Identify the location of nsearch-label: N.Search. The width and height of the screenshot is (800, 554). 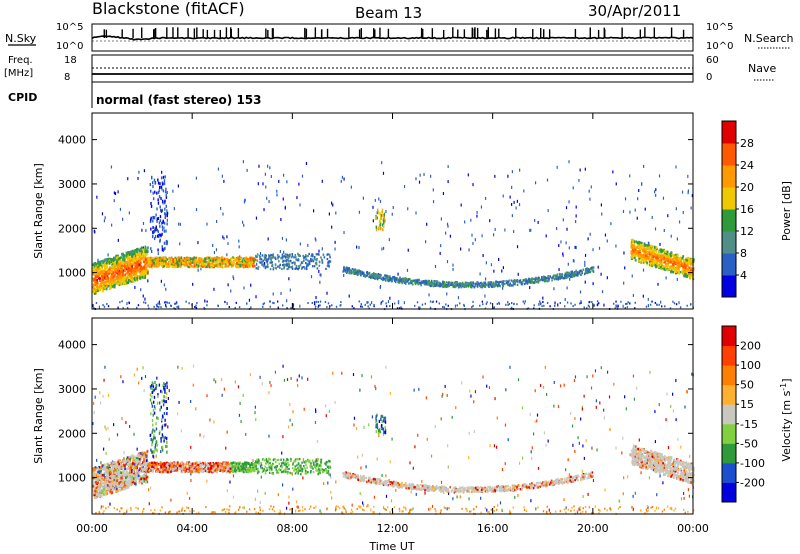
(769, 38).